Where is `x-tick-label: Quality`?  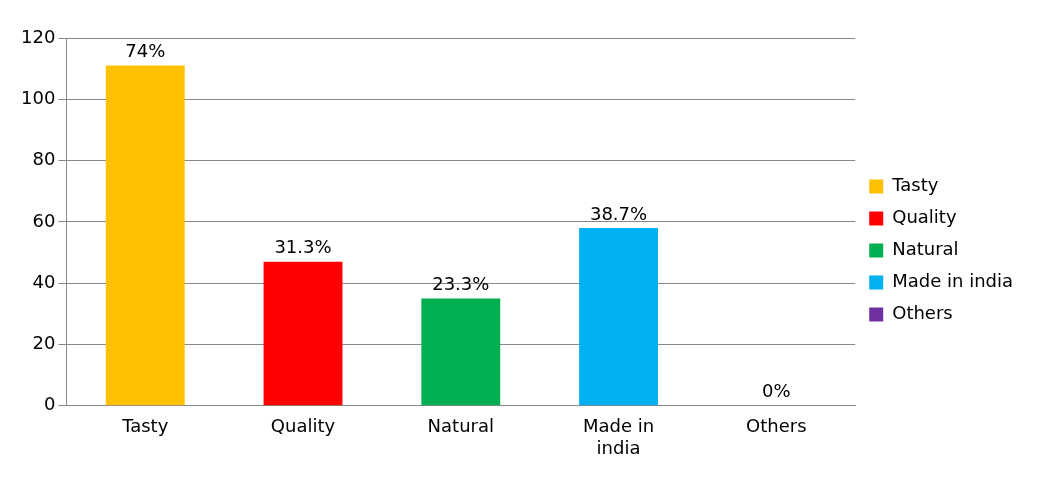 x-tick-label: Quality is located at coordinates (303, 426).